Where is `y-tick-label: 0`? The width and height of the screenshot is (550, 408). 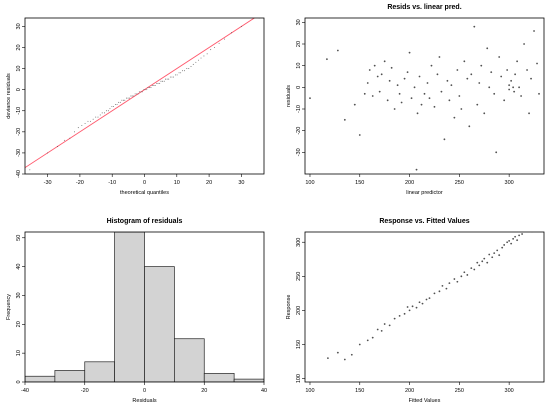 y-tick-label: 0 is located at coordinates (299, 87).